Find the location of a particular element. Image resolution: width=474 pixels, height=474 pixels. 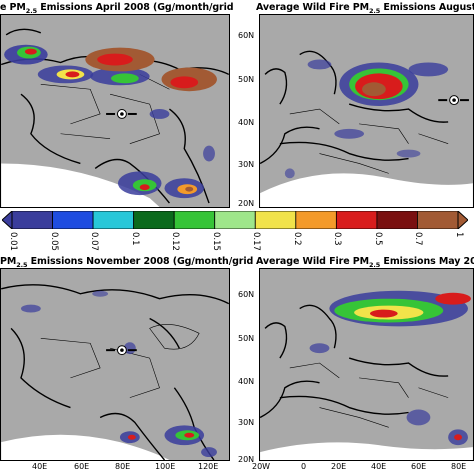

colorbar-tick-label: 0.17 is located at coordinates (256, 241).